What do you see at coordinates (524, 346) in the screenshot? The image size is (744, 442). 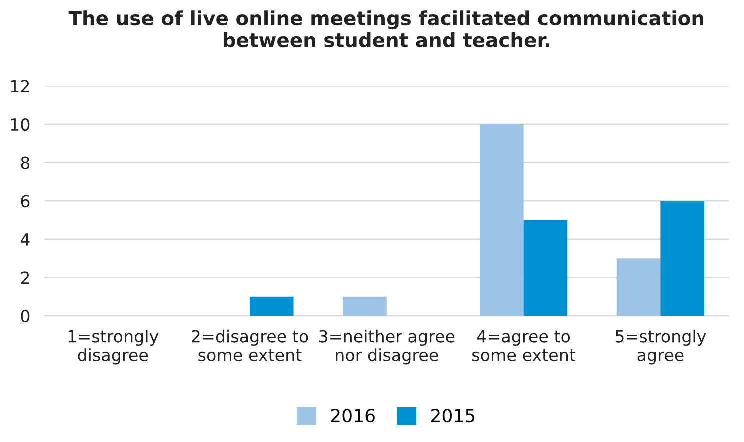 I see `x-tick-label: 4=agree to some extent` at bounding box center [524, 346].